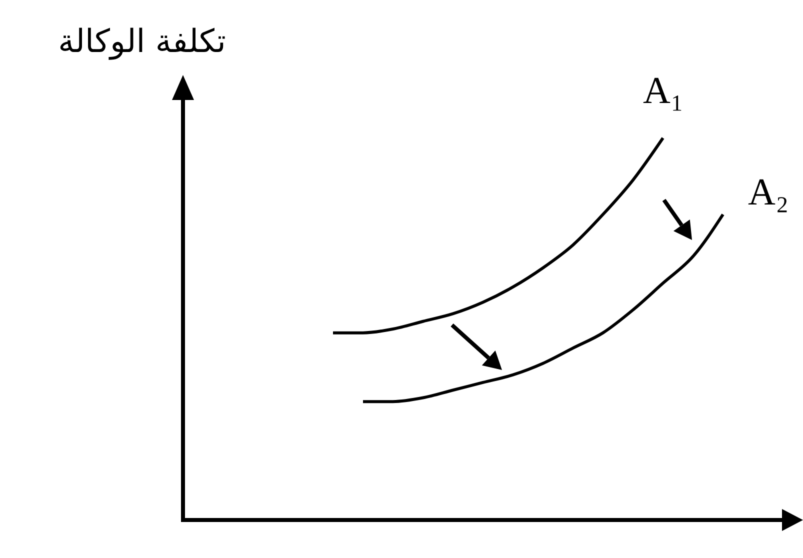  I want to click on legend-label: A₂, so click(768, 192).